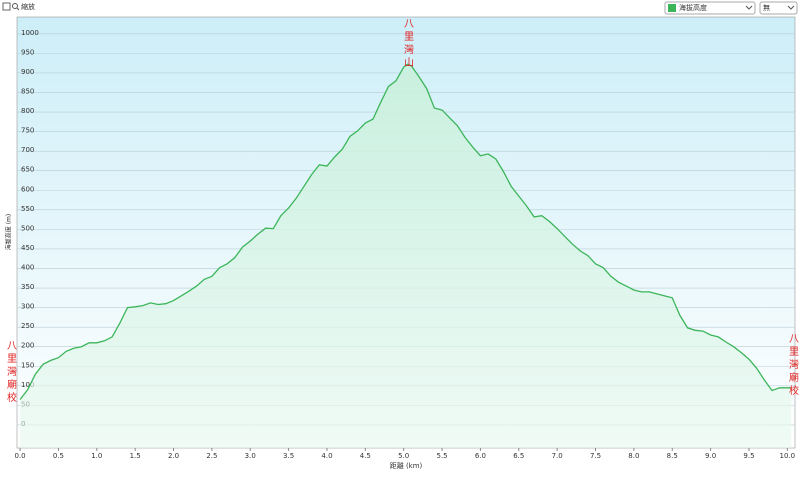 The image size is (800, 479). What do you see at coordinates (326, 456) in the screenshot?
I see `x-tick-label: 4.0` at bounding box center [326, 456].